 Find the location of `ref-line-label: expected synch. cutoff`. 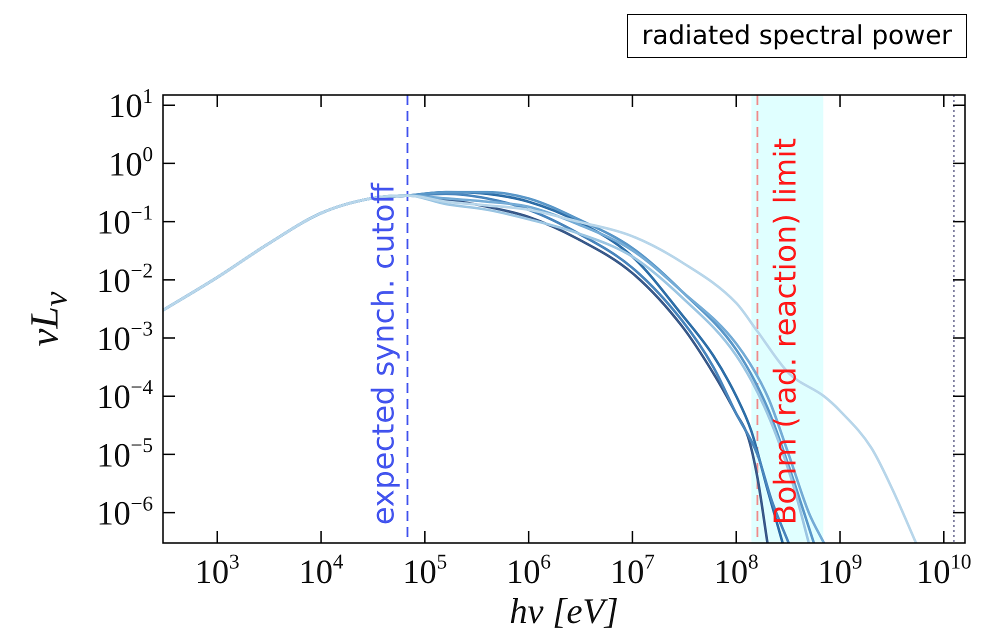

ref-line-label: expected synch. cutoff is located at coordinates (384, 353).